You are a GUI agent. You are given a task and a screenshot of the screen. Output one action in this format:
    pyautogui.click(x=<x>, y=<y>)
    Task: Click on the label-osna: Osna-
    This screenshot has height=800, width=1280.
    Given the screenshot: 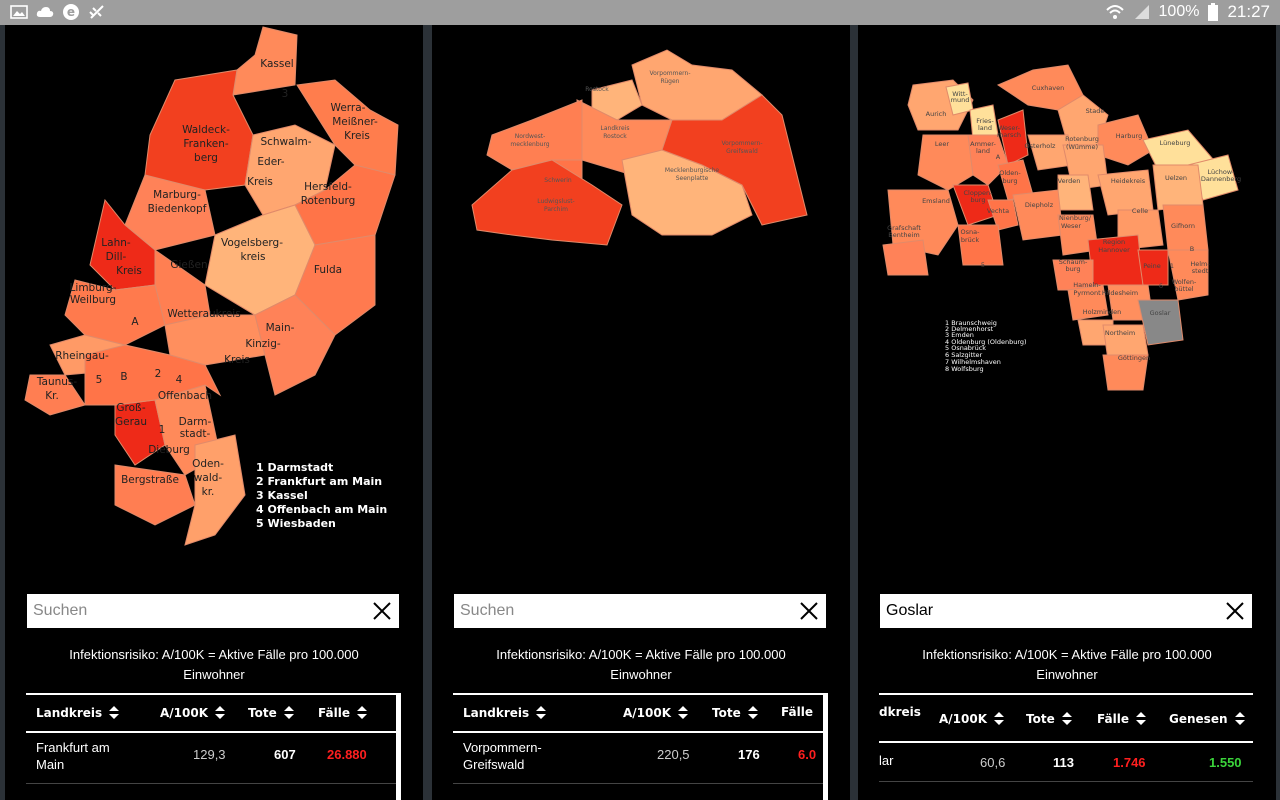 What is the action you would take?
    pyautogui.click(x=971, y=232)
    